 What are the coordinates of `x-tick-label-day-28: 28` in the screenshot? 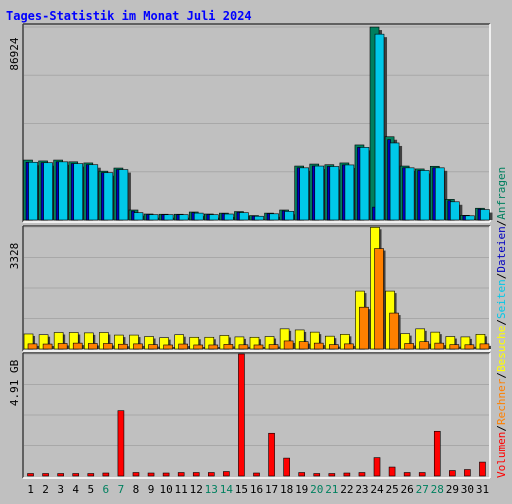 It's located at (437, 489).